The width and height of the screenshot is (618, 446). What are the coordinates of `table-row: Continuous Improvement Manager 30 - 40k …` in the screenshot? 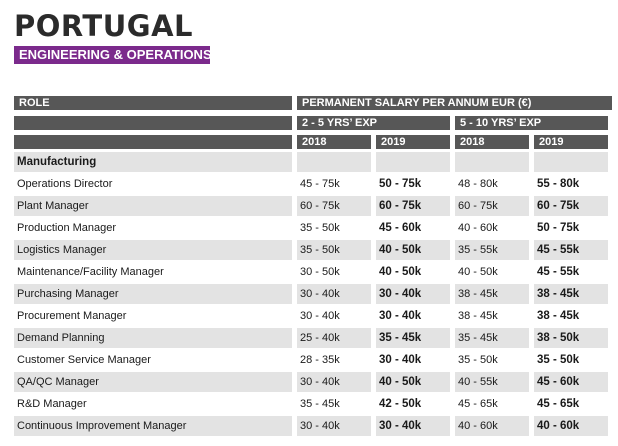 It's located at (309, 426).